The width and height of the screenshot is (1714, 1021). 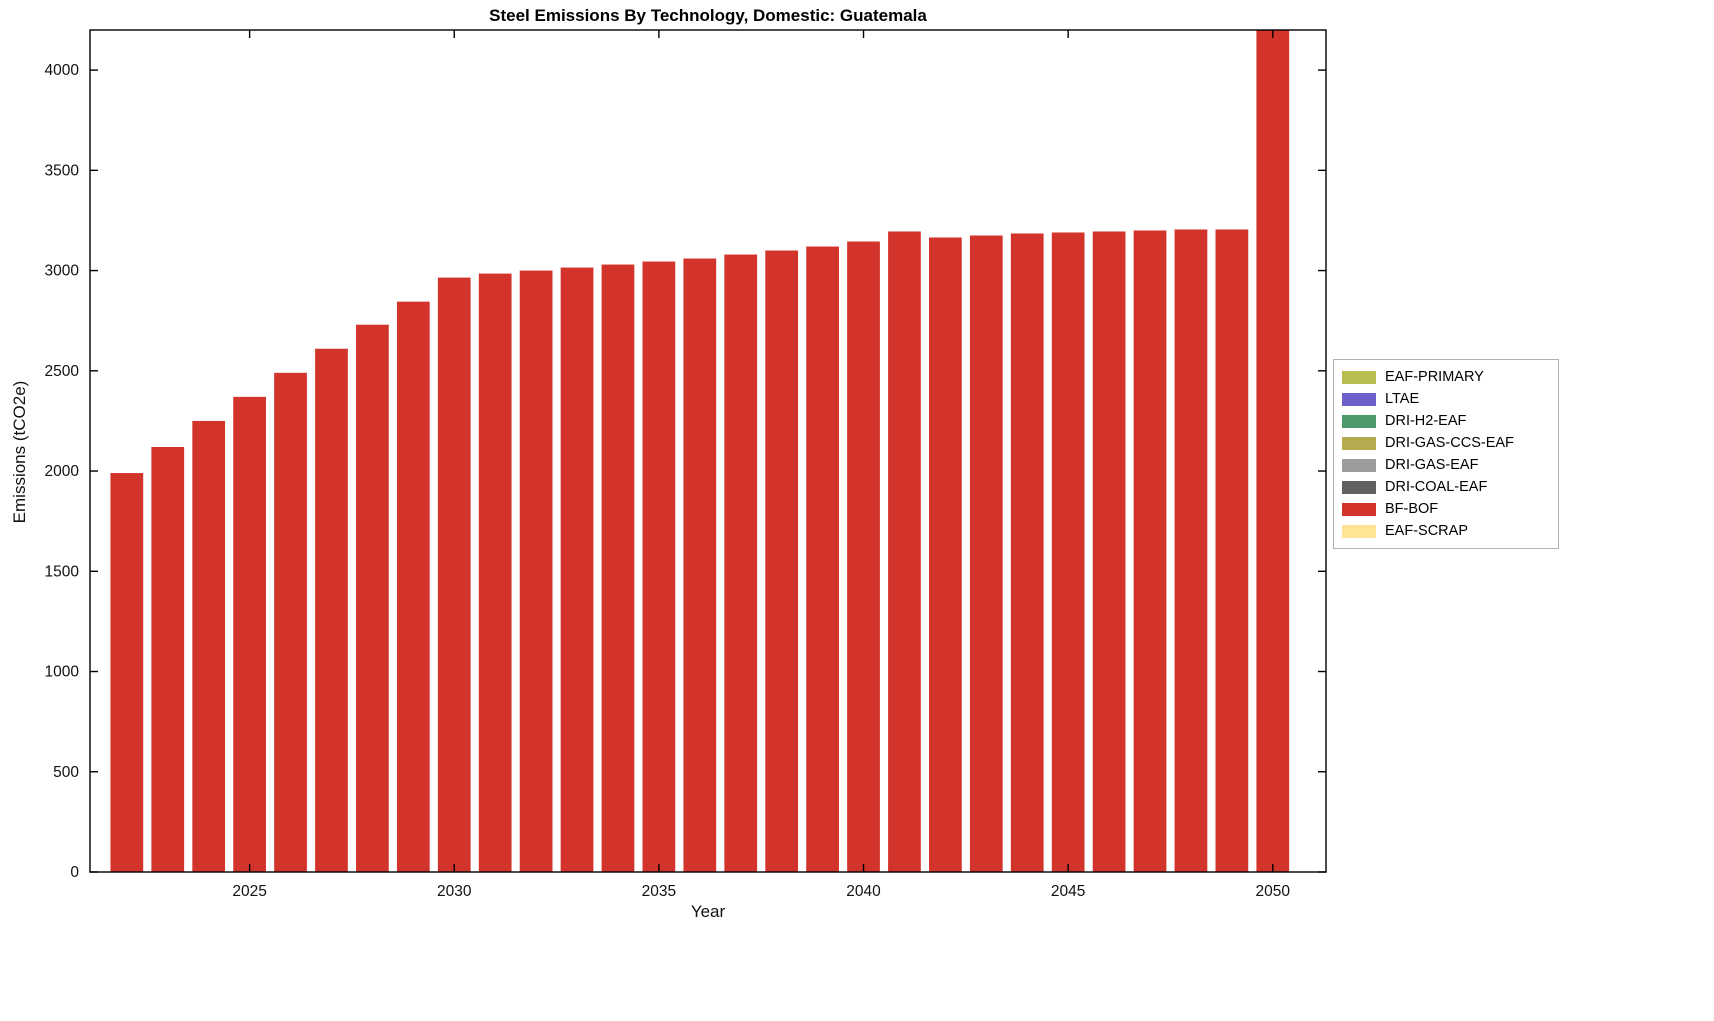 I want to click on legend-item: DRI-GAS-CCS-EAF, so click(x=1446, y=443).